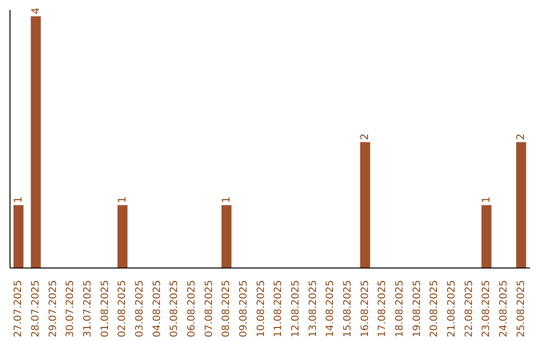 The height and width of the screenshot is (340, 540). I want to click on x-tick-label: 21.08.2025, so click(452, 309).